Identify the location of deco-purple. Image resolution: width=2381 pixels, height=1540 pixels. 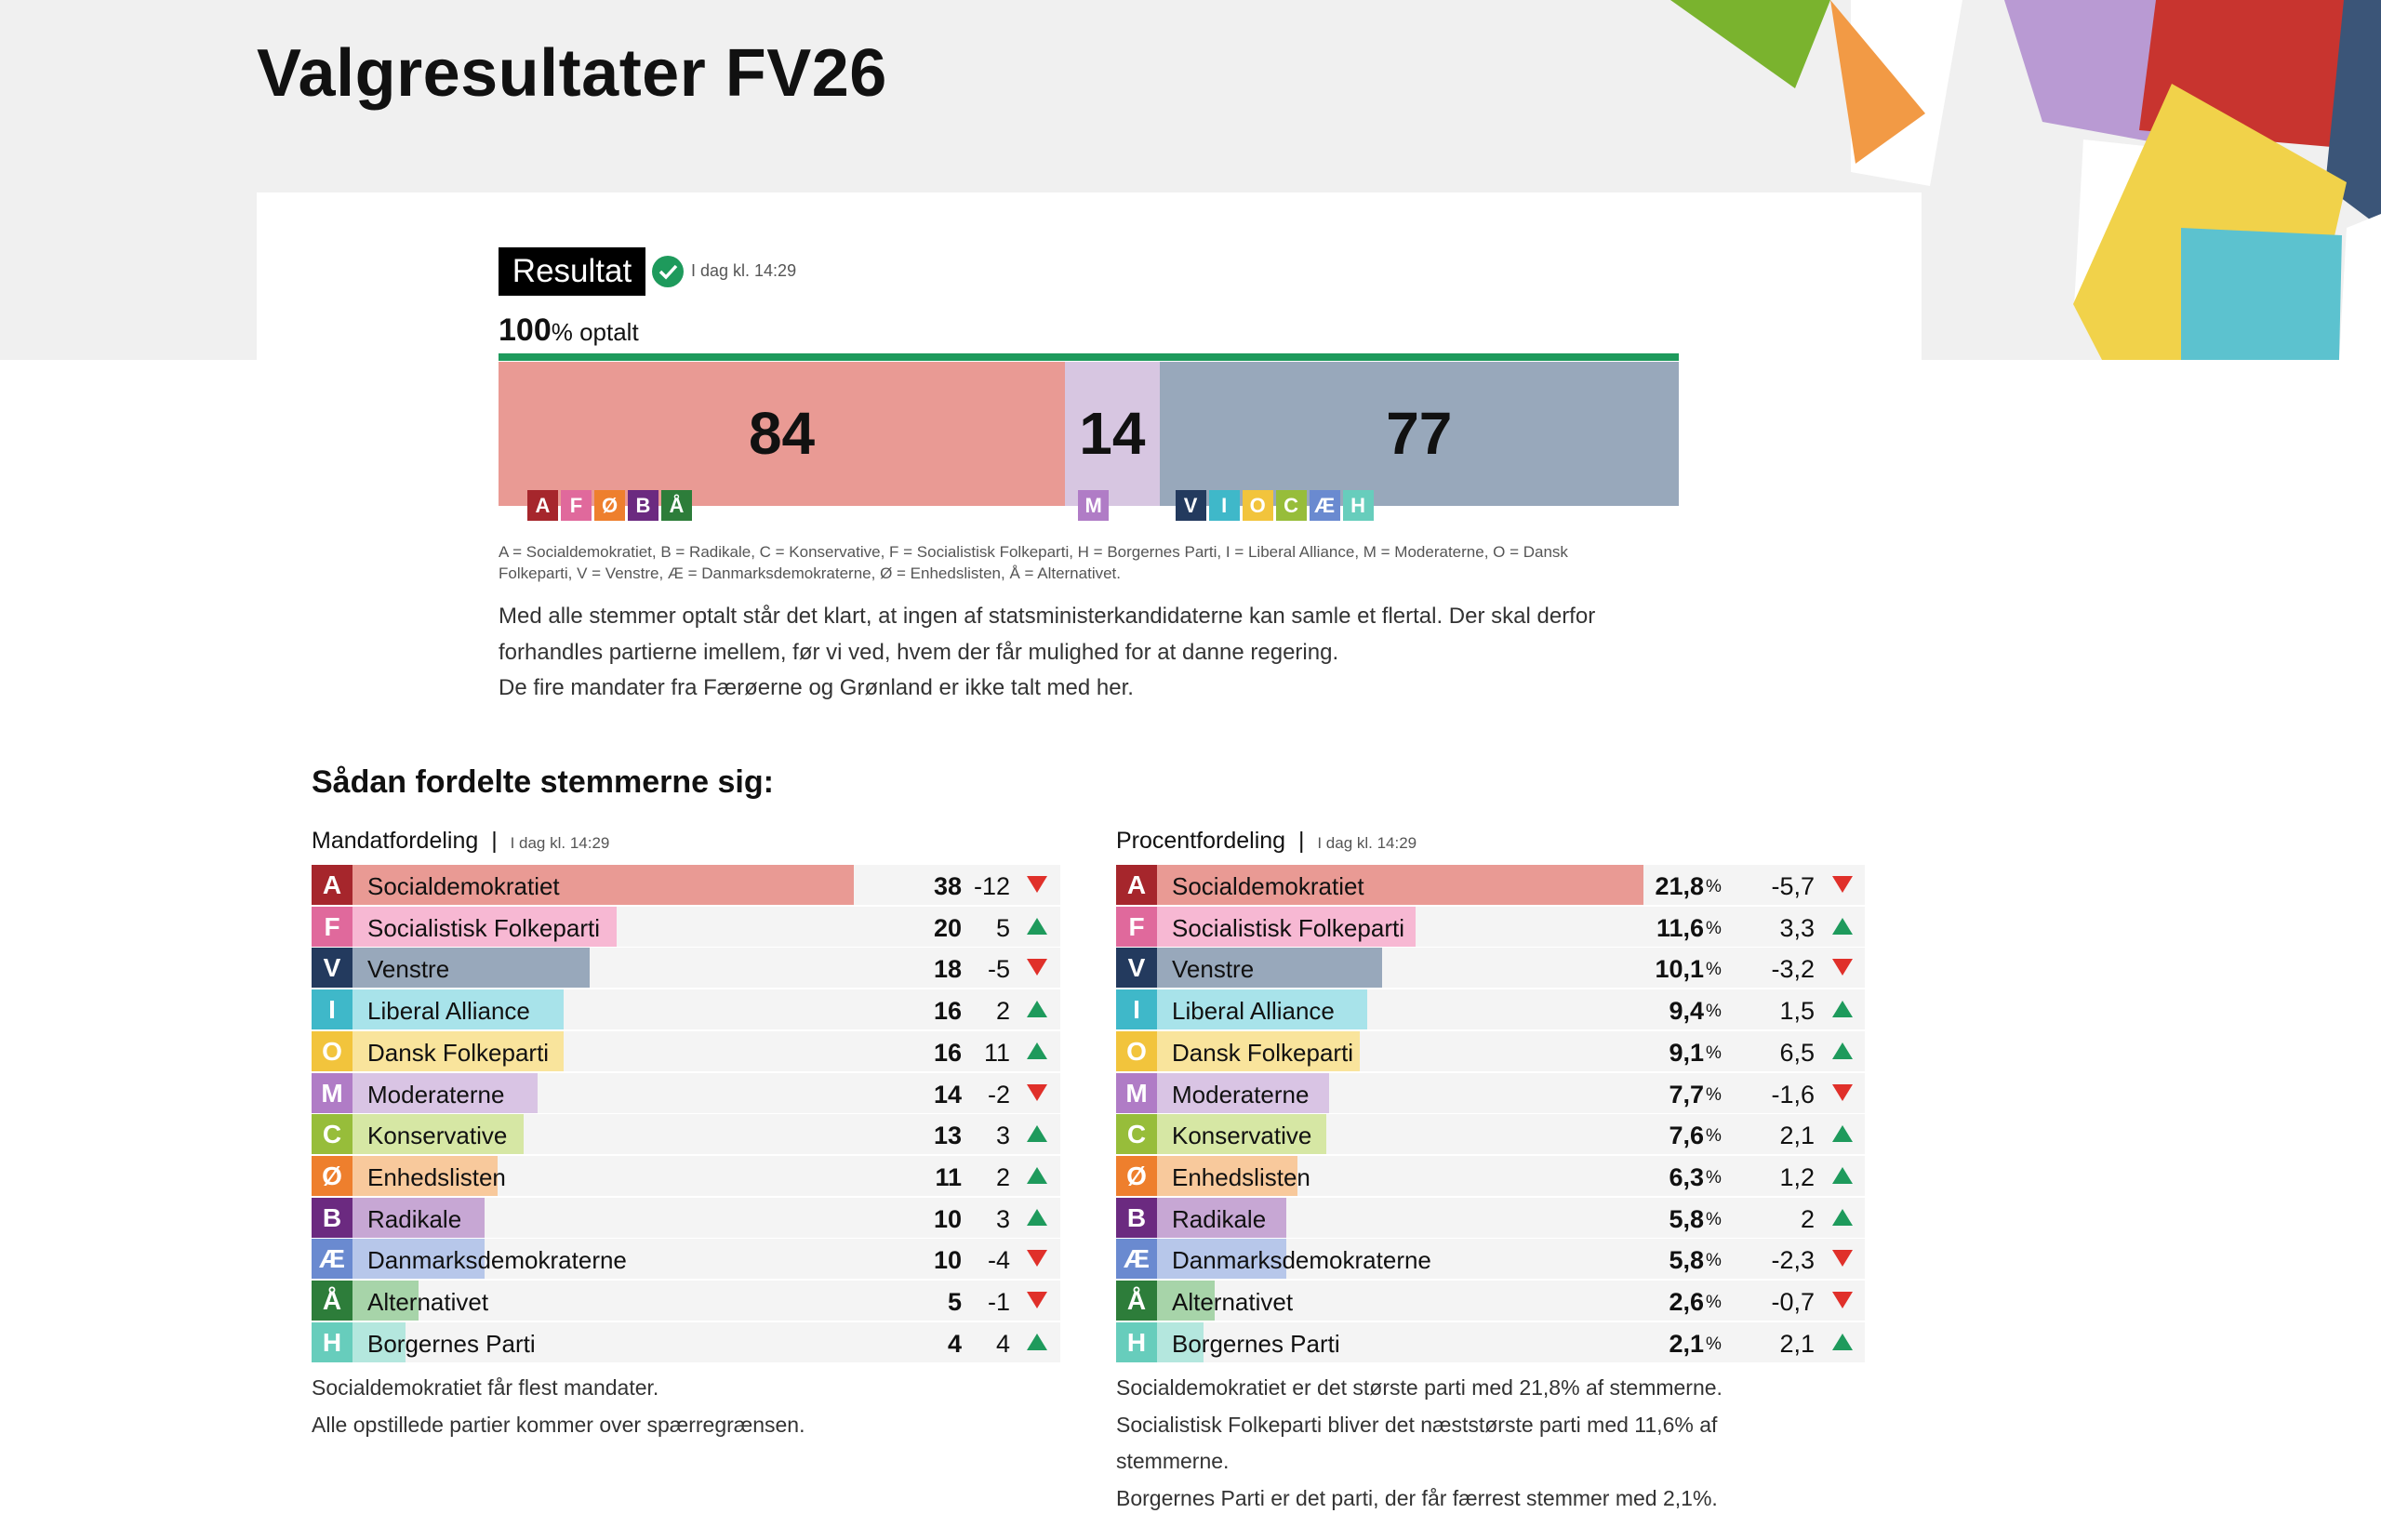
(2095, 72).